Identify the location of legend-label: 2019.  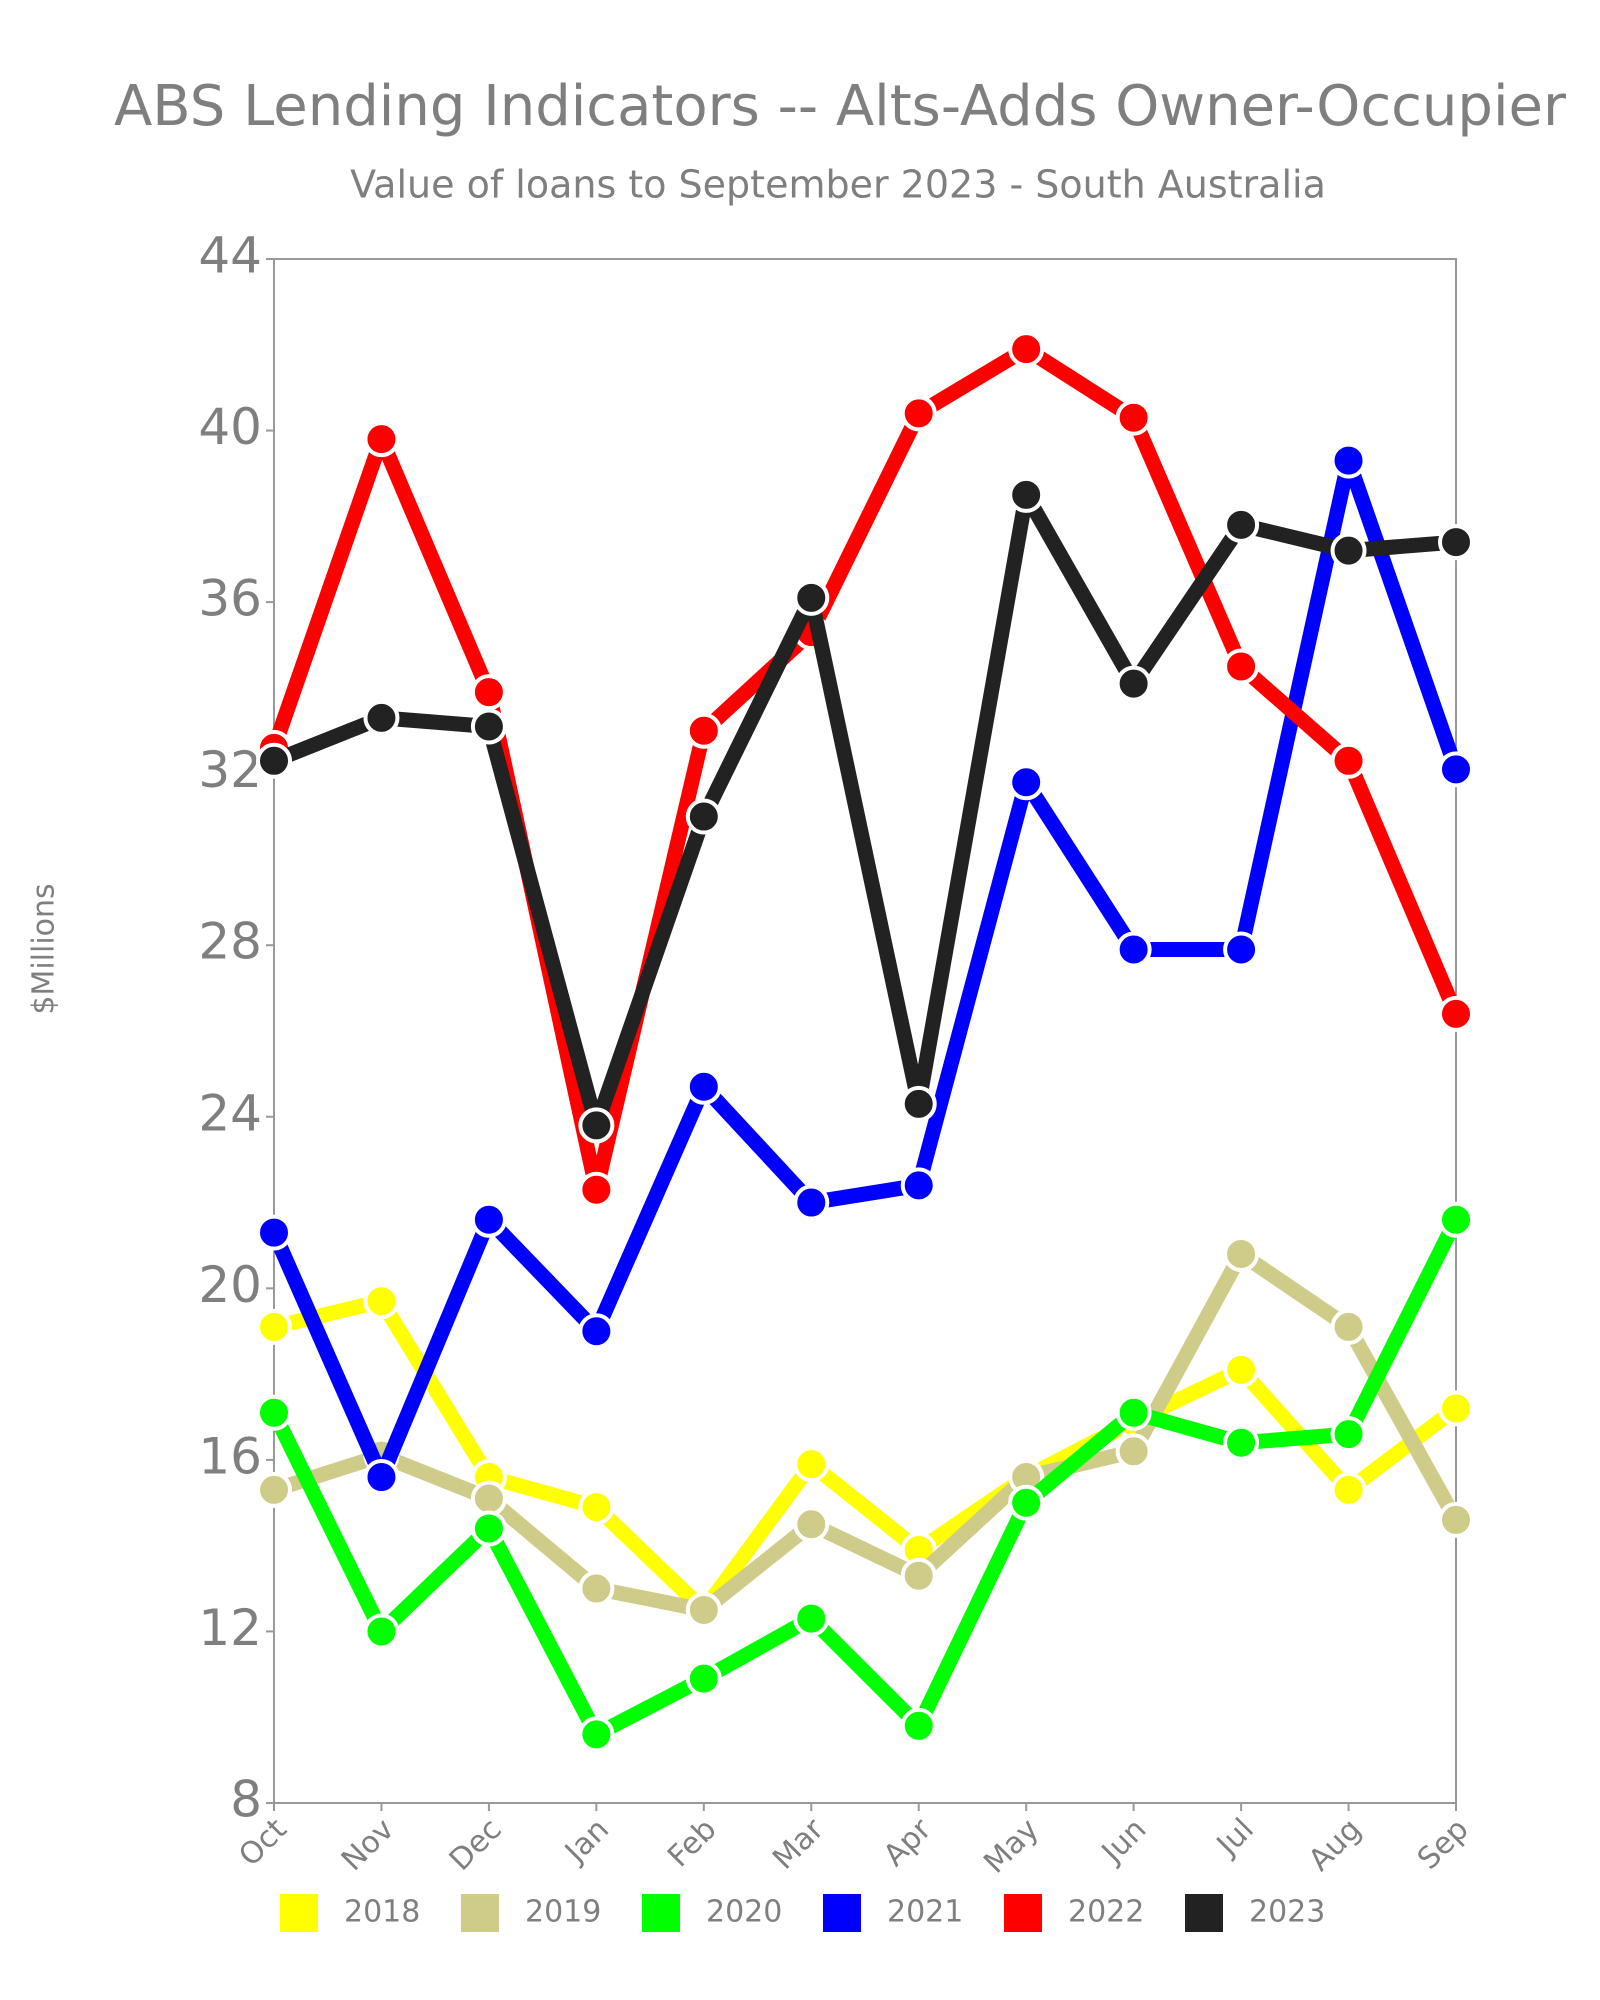
(563, 1912).